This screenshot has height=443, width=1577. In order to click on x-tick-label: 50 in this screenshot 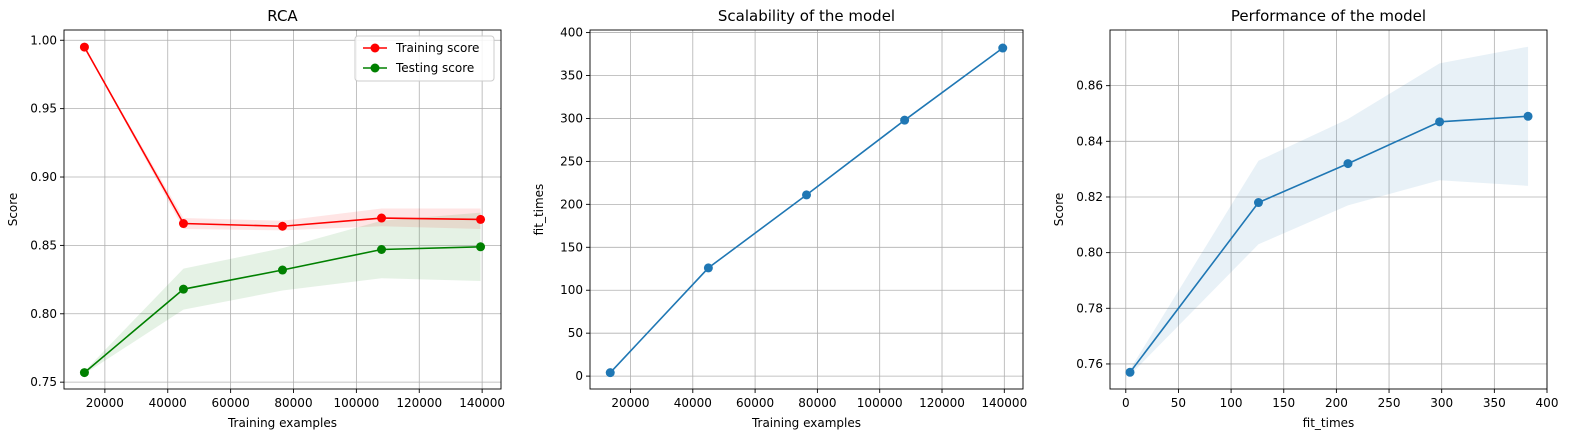, I will do `click(1178, 403)`.